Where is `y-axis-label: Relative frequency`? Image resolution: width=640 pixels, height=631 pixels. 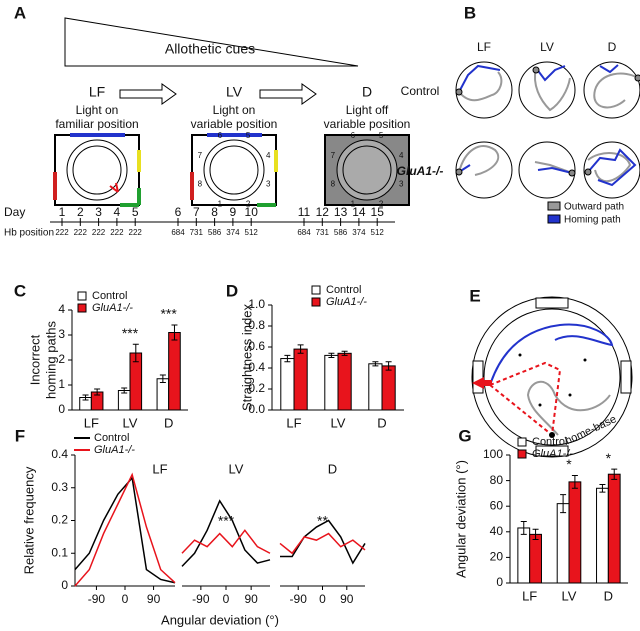 y-axis-label: Relative frequency is located at coordinates (28, 520).